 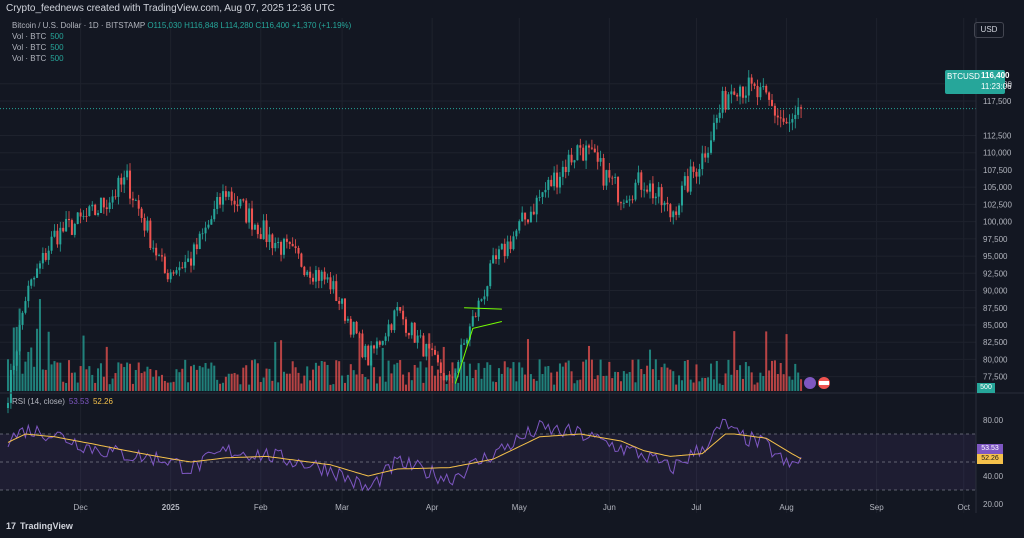 I want to click on tradingview-logo: 17 TradingView, so click(x=39, y=526).